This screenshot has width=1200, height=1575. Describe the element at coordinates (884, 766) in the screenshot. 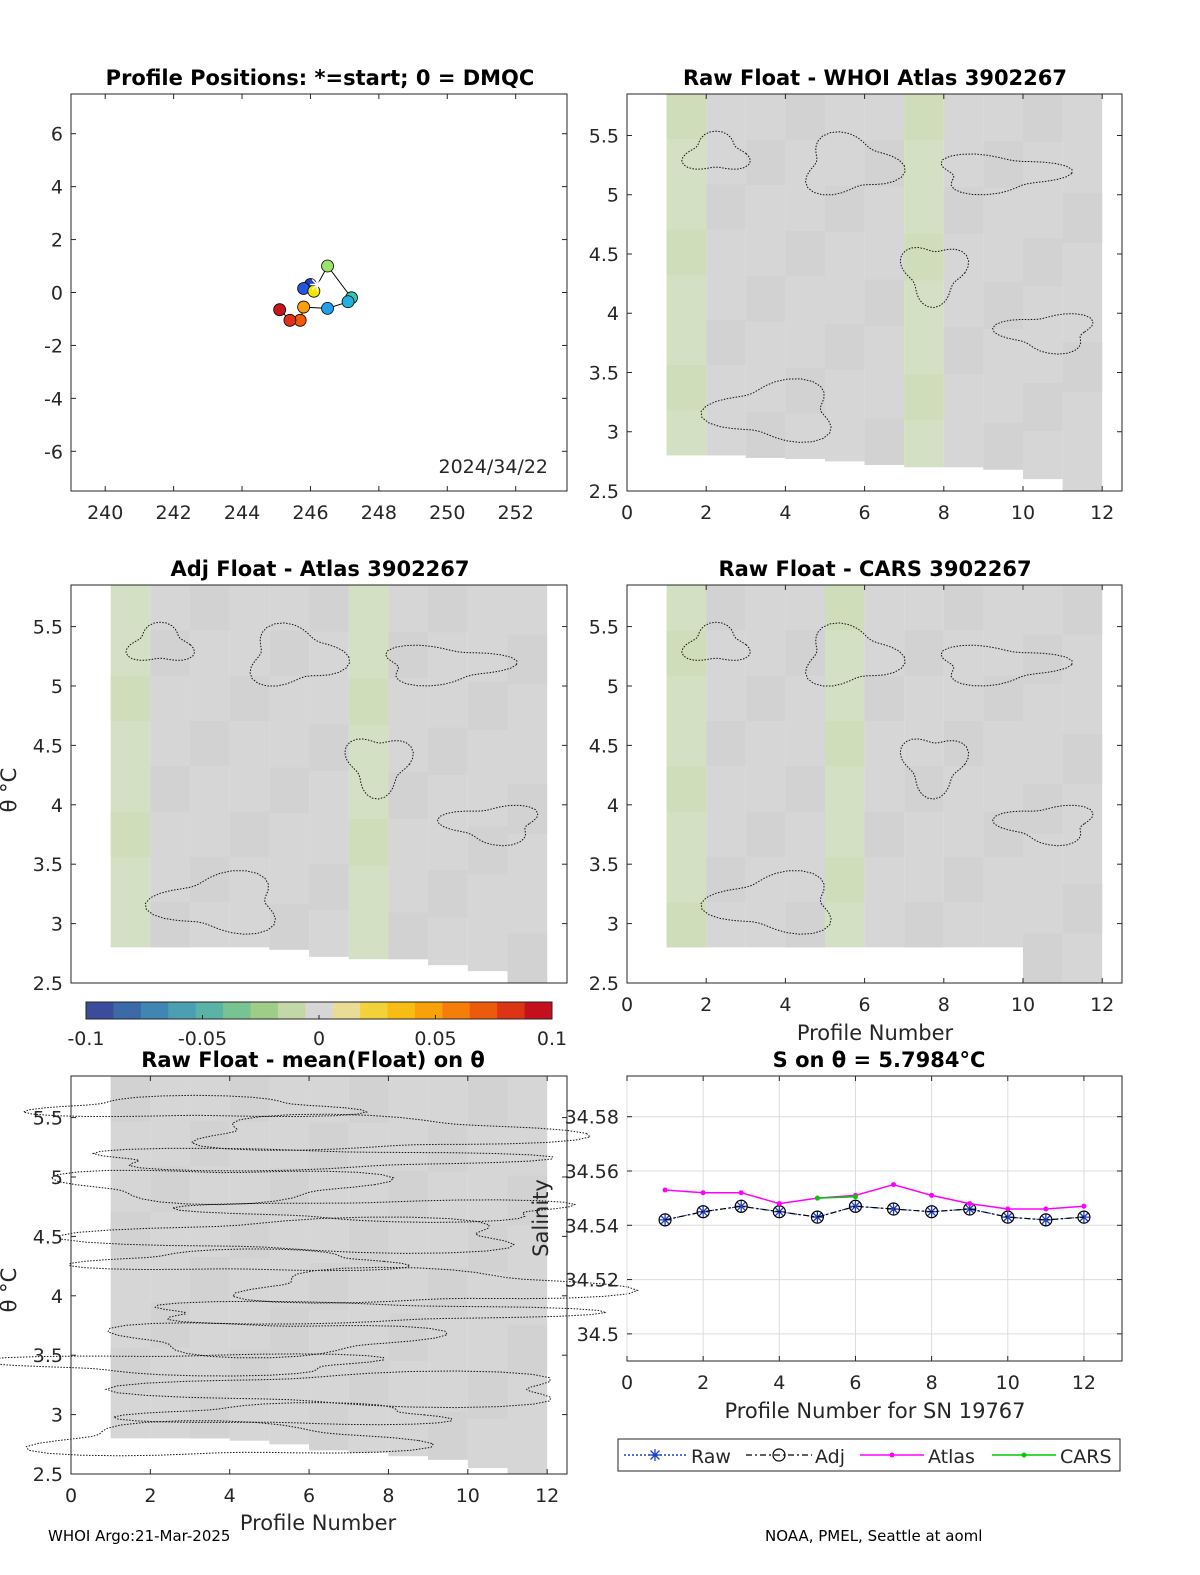

I see `heatmap-column-raw_cars` at that location.